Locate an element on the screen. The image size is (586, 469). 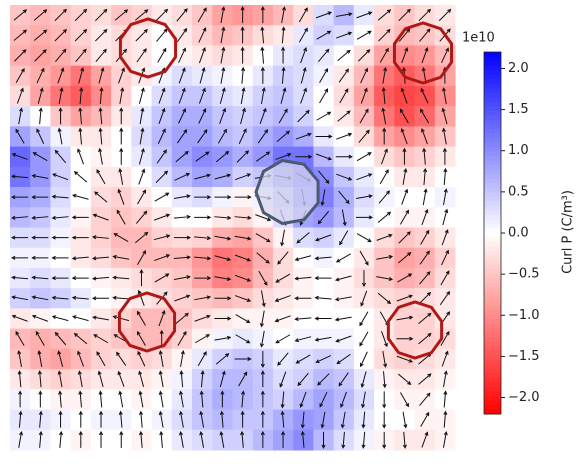
colorbar-tick-label: −1.0 is located at coordinates (524, 315).